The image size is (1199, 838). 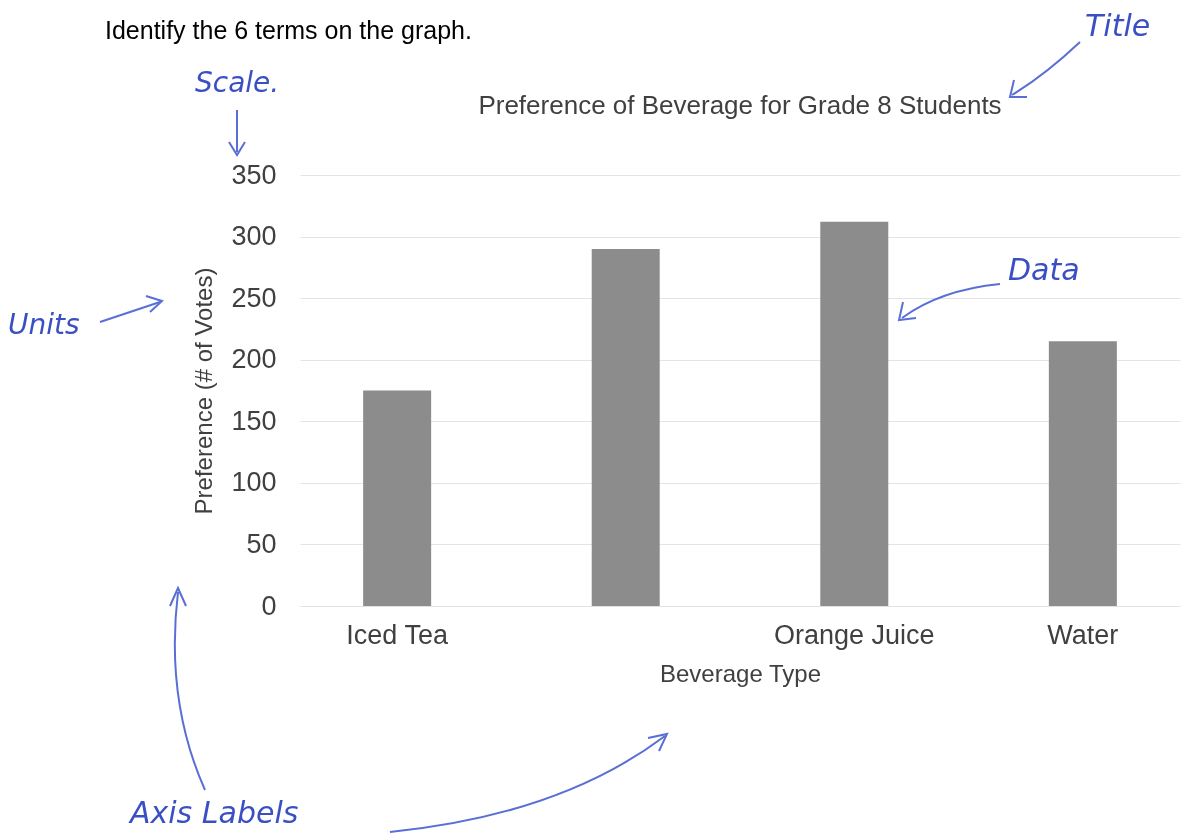 I want to click on y-tick-label: 150, so click(x=254, y=420).